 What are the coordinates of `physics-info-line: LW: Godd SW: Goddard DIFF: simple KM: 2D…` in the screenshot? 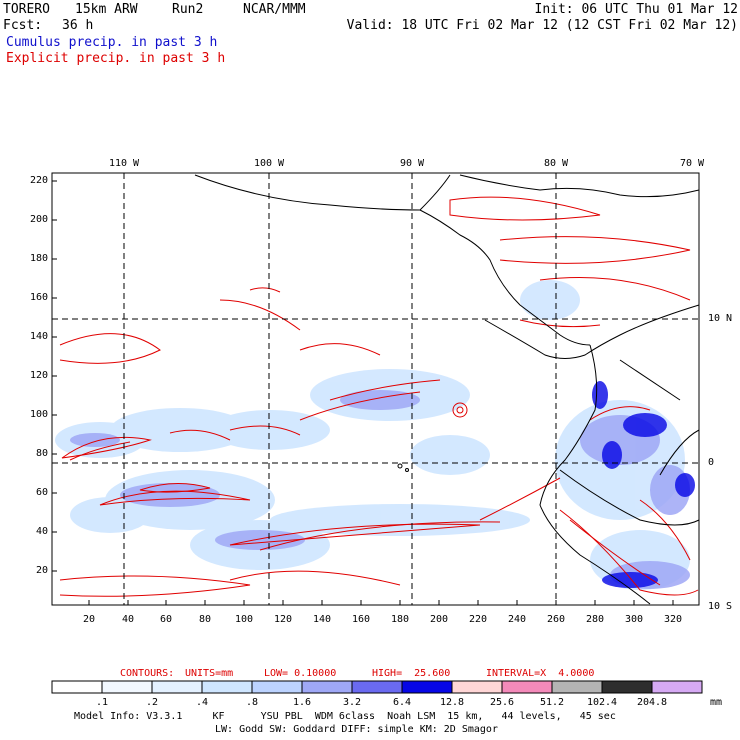 It's located at (356, 729).